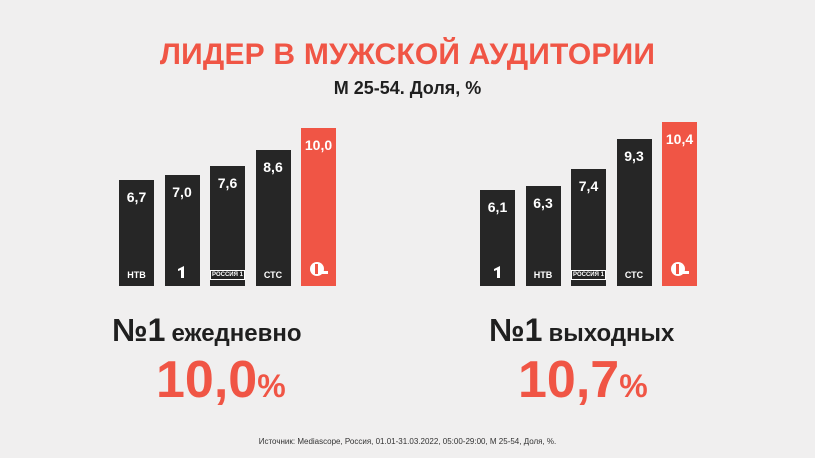 Image resolution: width=815 pixels, height=458 pixels. I want to click on right-bar-chart: 6,1 6,3 НТВ 7,4 РОССИЯ 1 9,3 СТС 10,4, so click(590, 203).